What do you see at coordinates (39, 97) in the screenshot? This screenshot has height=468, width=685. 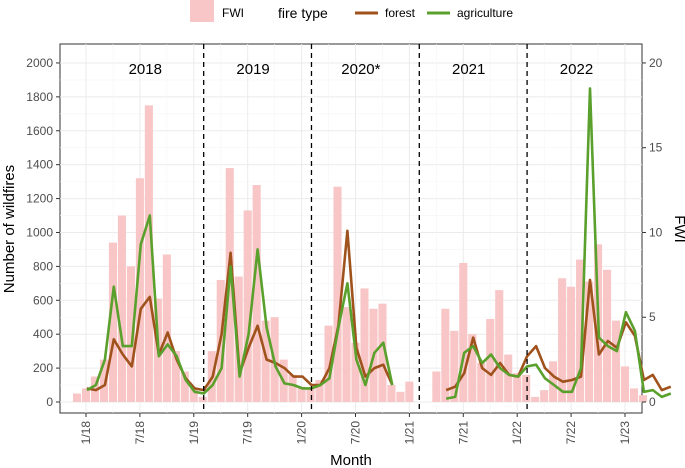 I see `y-tick-label: 1800` at bounding box center [39, 97].